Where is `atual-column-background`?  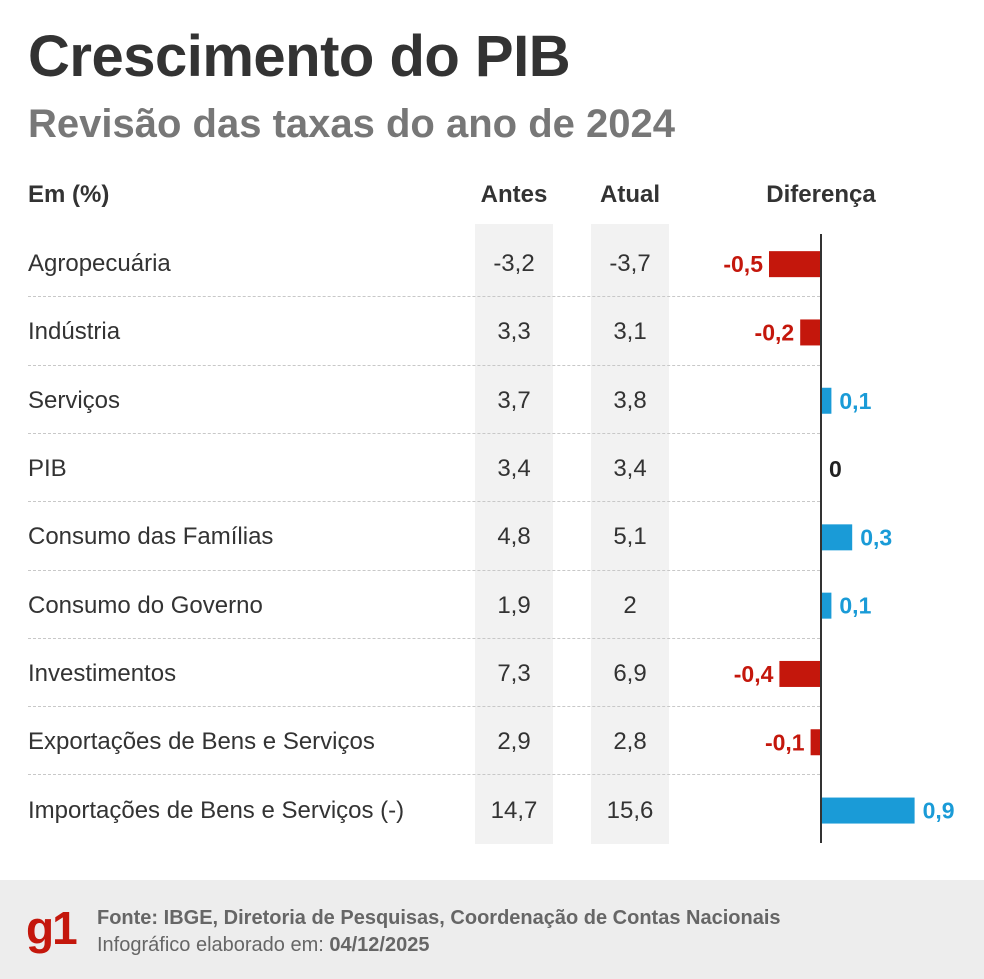 atual-column-background is located at coordinates (630, 534).